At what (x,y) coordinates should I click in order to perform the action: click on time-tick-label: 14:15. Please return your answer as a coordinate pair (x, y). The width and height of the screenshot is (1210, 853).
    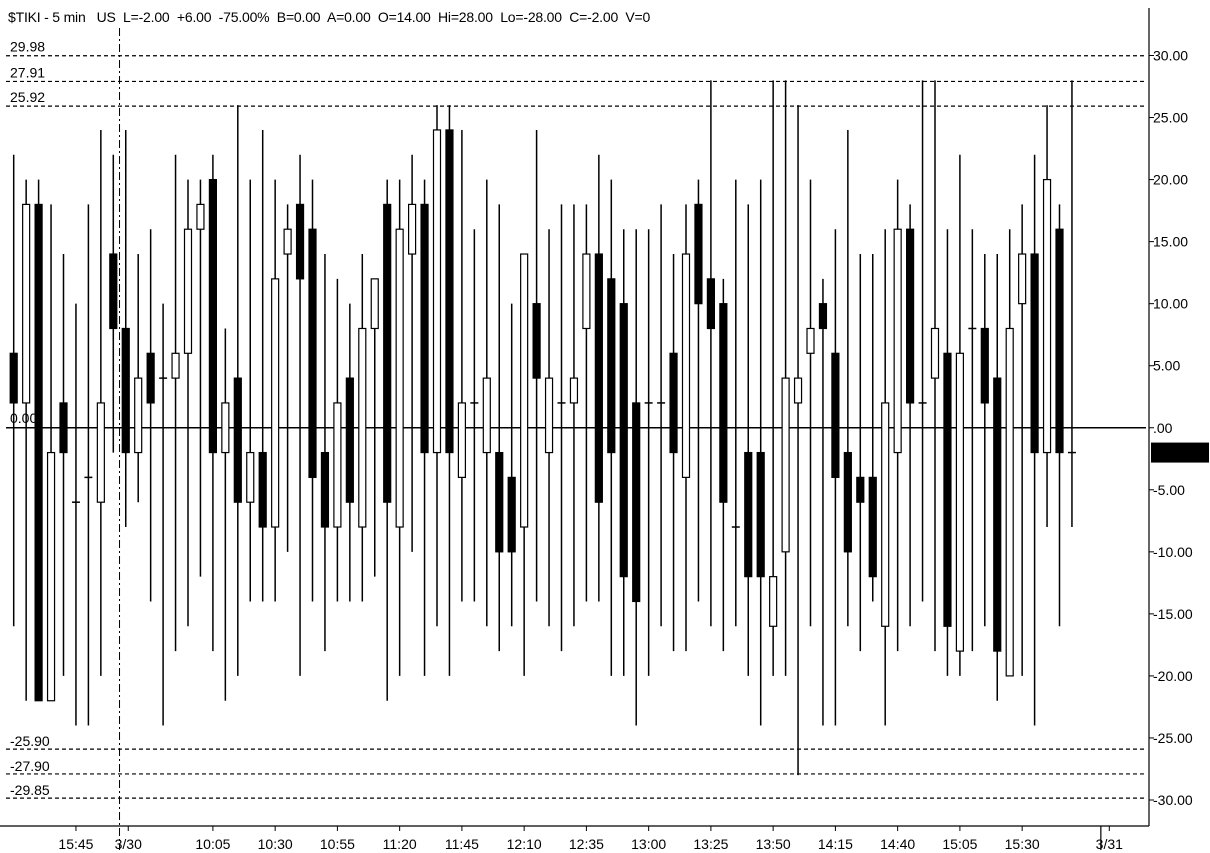
    Looking at the image, I should click on (835, 844).